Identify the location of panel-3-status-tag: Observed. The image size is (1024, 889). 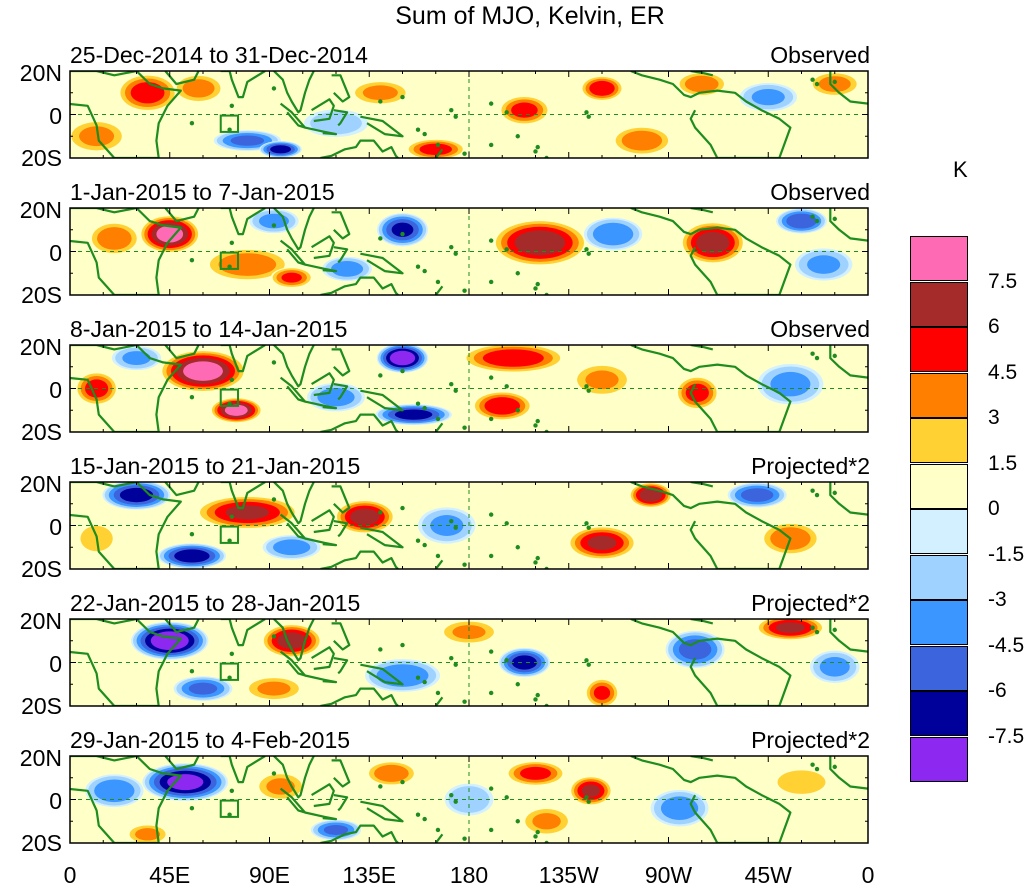
(820, 329).